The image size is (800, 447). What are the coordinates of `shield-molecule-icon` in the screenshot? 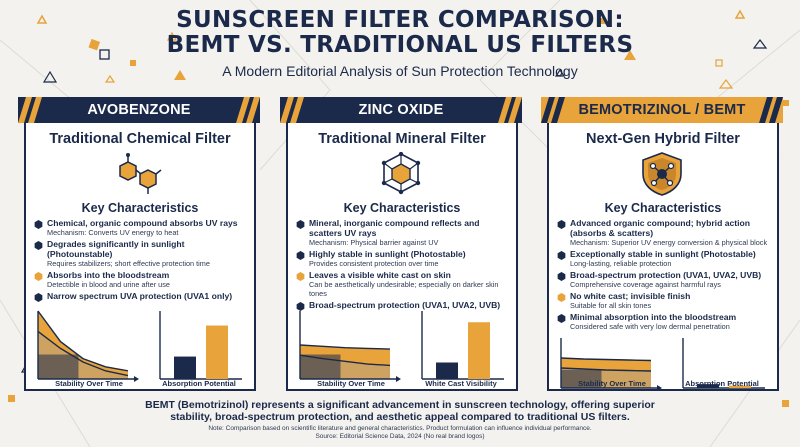 It's located at (662, 174).